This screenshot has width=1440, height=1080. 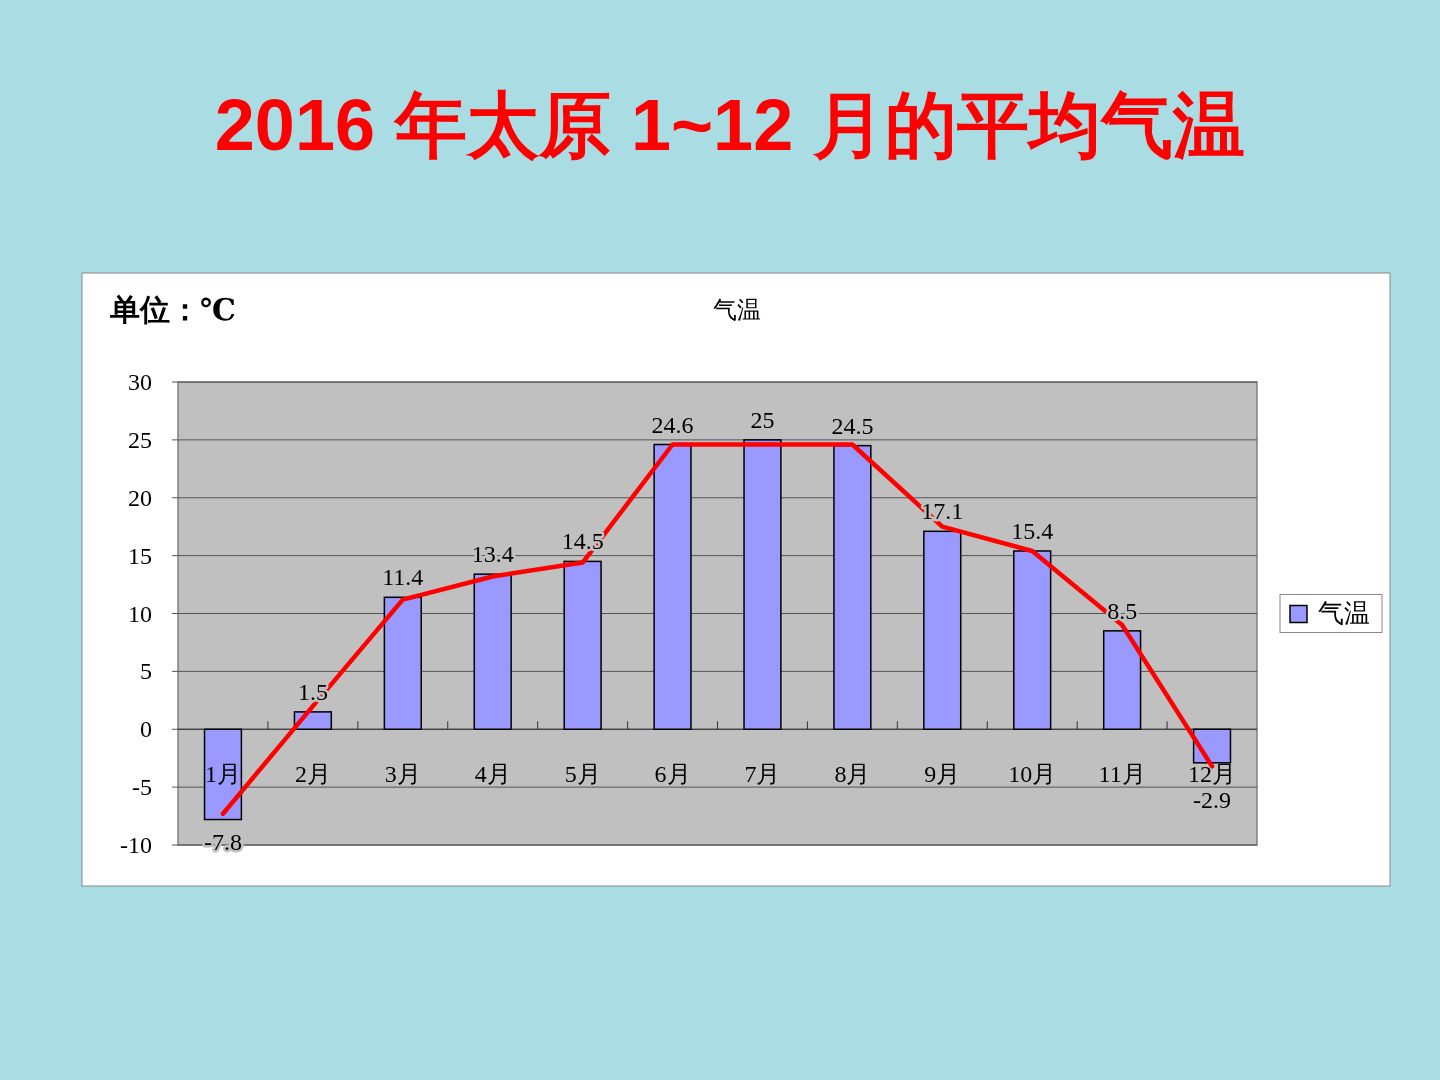 What do you see at coordinates (492, 774) in the screenshot?
I see `x-tick-label: 4月` at bounding box center [492, 774].